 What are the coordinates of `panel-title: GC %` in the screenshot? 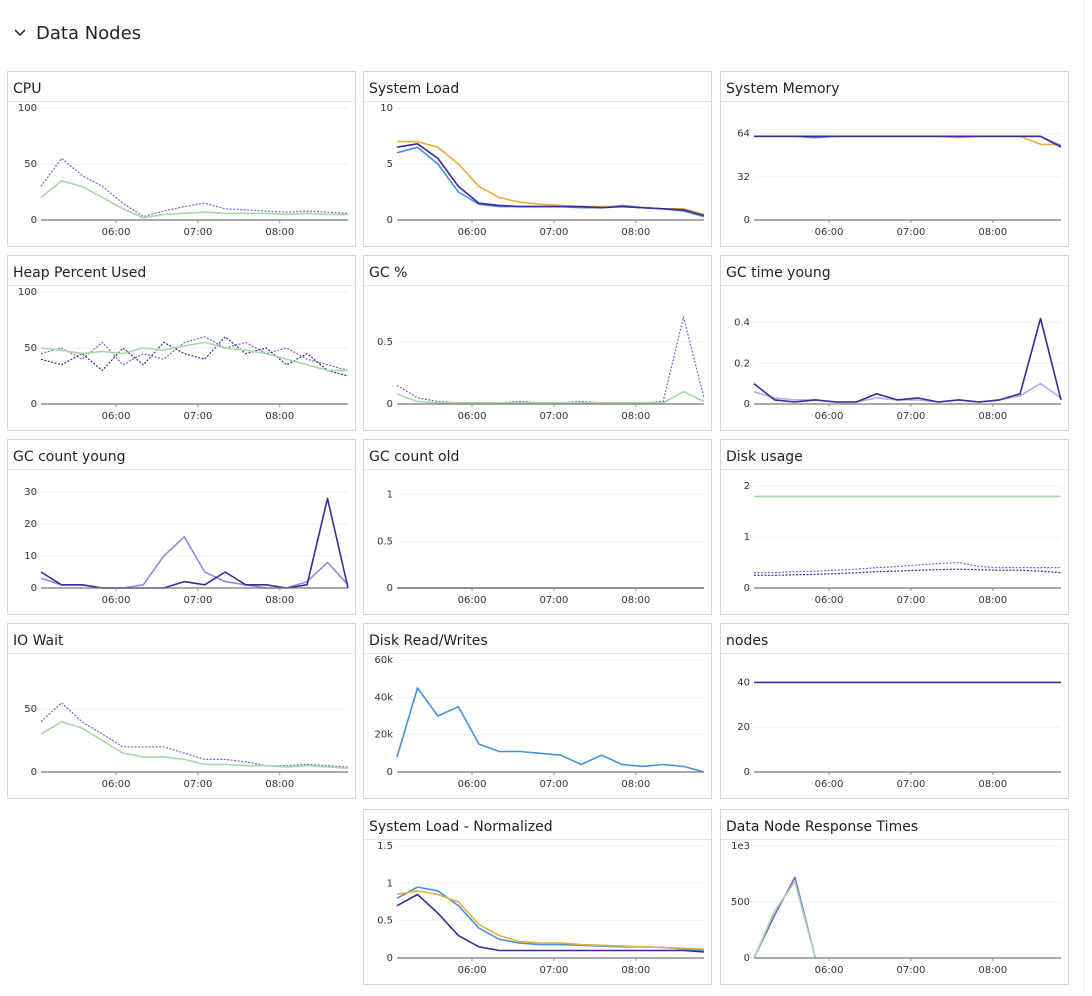 It's located at (388, 273).